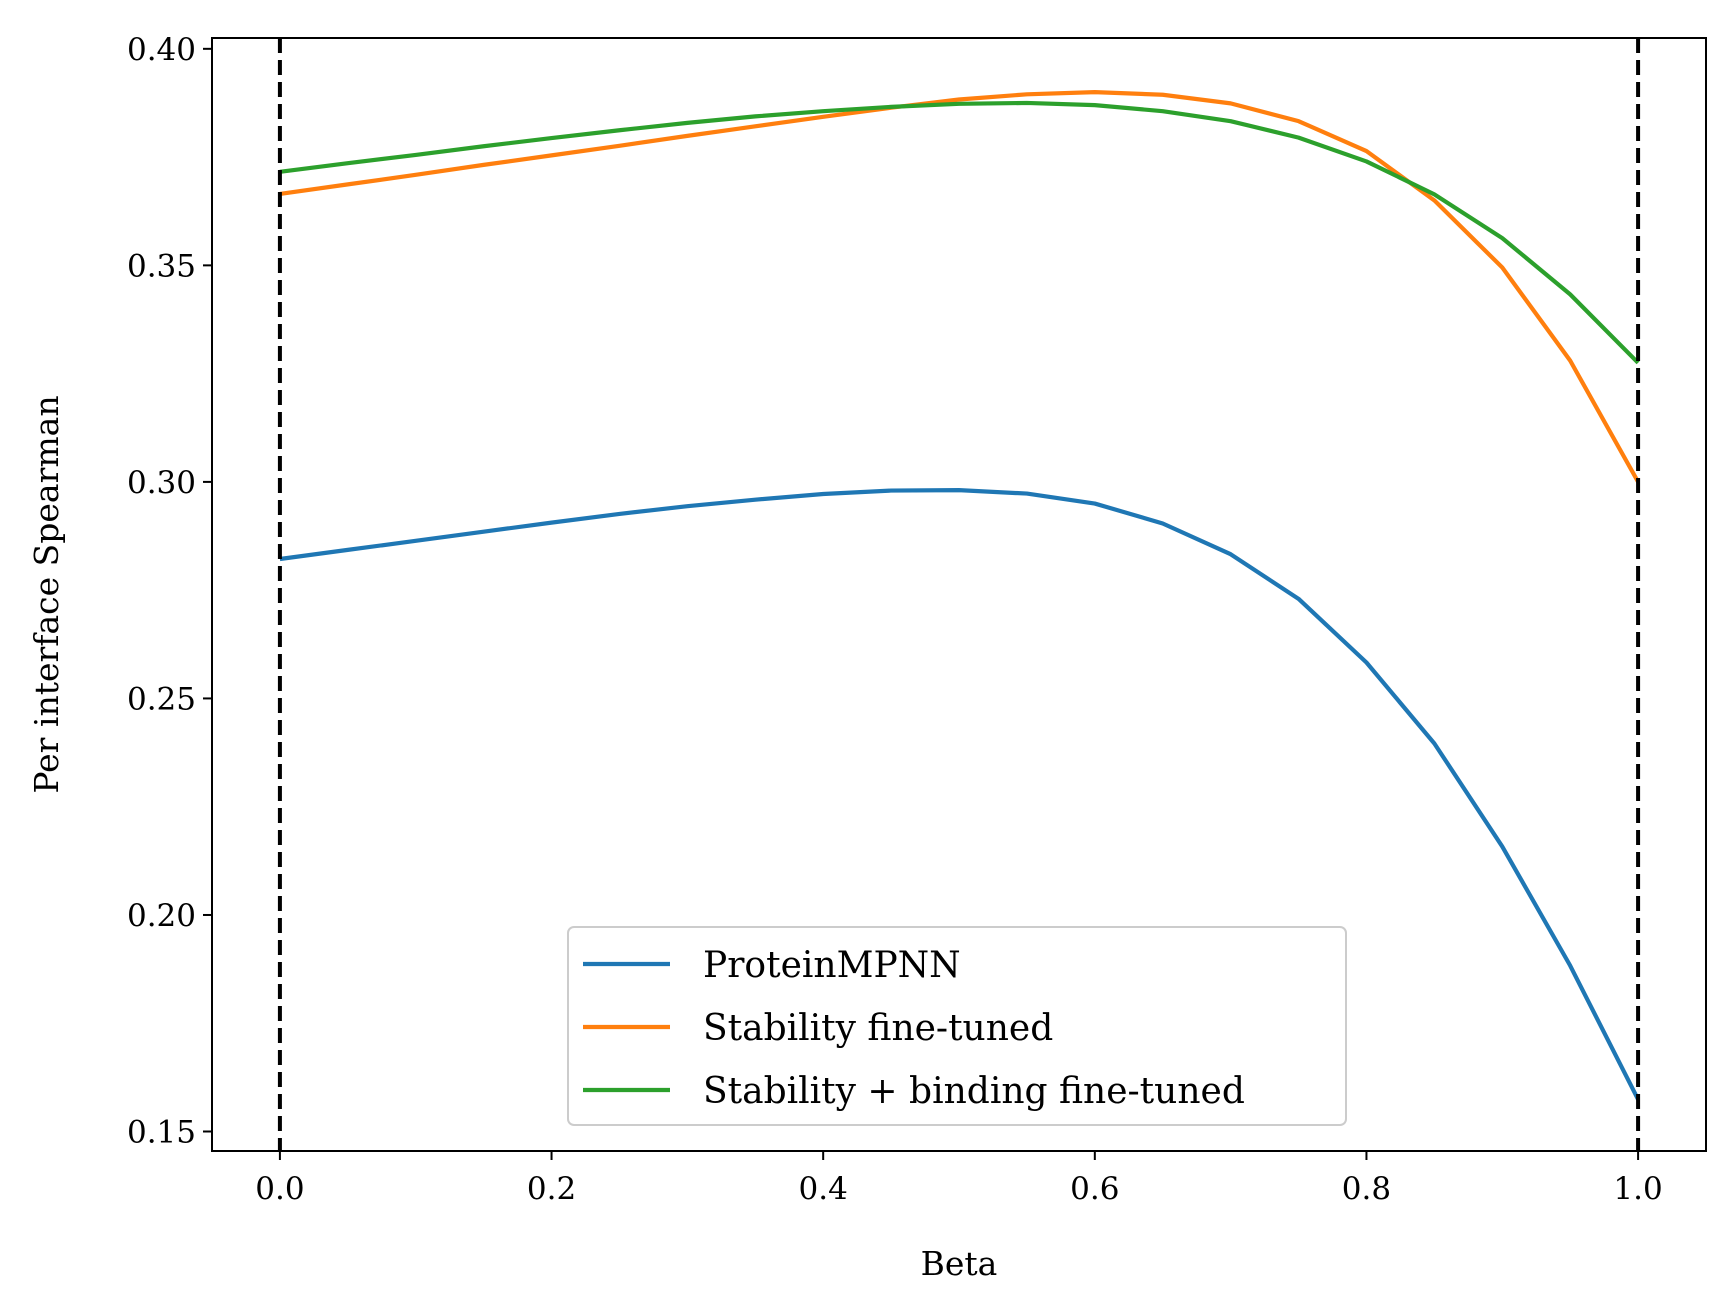 The height and width of the screenshot is (1307, 1728). What do you see at coordinates (161, 916) in the screenshot?
I see `y-tick-label: 0.20` at bounding box center [161, 916].